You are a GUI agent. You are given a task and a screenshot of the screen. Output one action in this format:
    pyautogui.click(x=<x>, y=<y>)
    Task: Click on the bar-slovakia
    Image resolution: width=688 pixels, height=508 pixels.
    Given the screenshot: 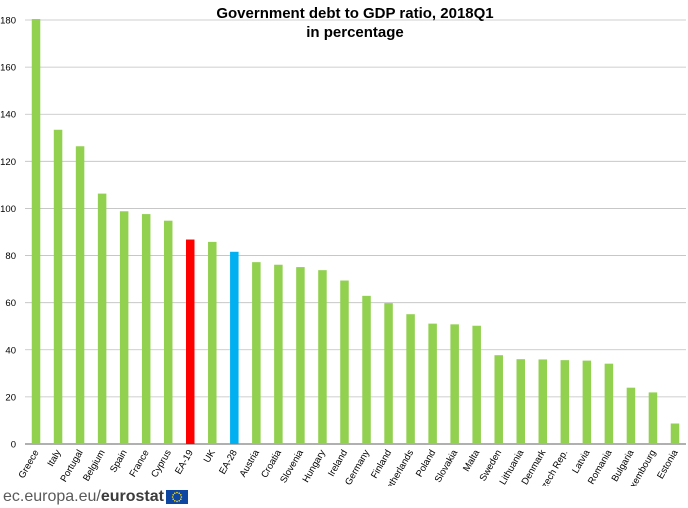 What is the action you would take?
    pyautogui.click(x=454, y=384)
    